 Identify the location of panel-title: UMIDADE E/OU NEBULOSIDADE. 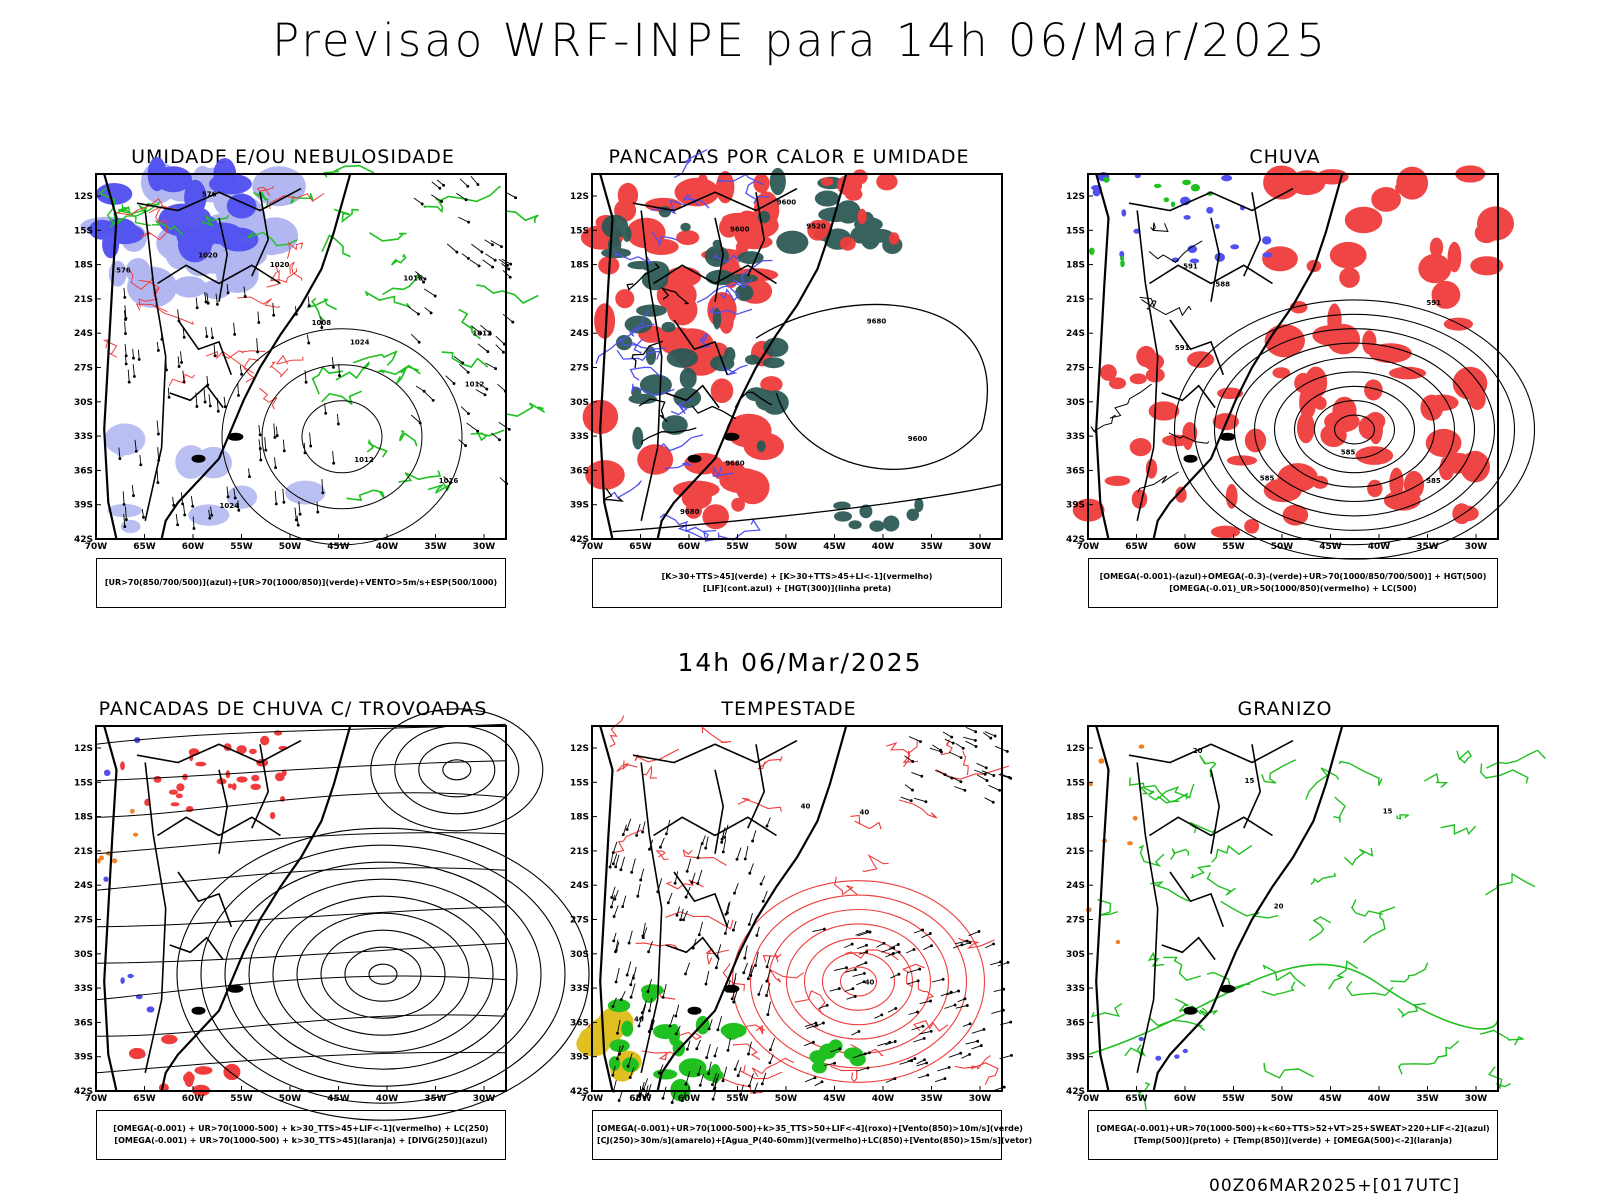
(293, 157).